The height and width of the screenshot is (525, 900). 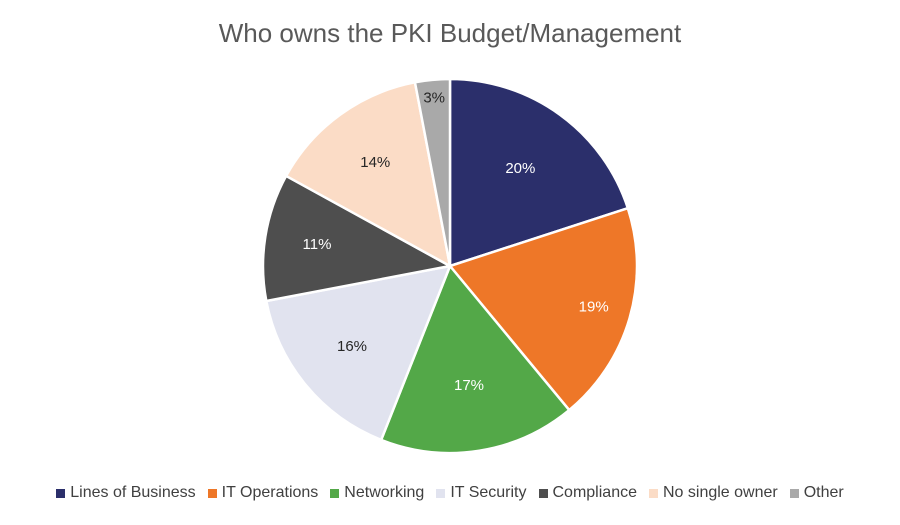 What do you see at coordinates (133, 492) in the screenshot?
I see `legend-label: Lines of Business` at bounding box center [133, 492].